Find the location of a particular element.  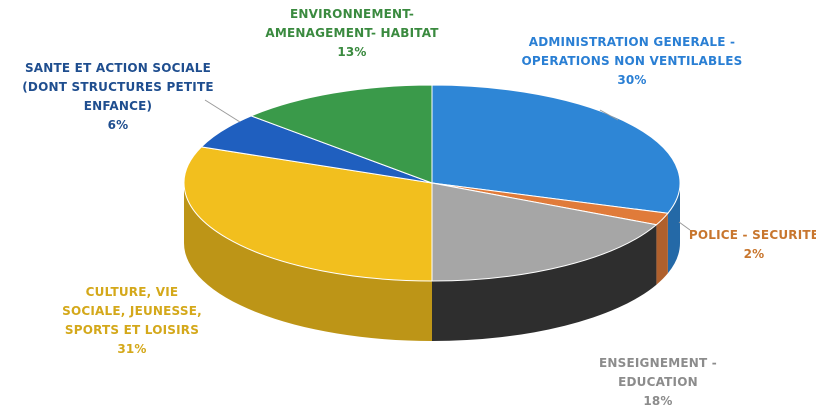

slice-percent: 31% is located at coordinates (131, 349).